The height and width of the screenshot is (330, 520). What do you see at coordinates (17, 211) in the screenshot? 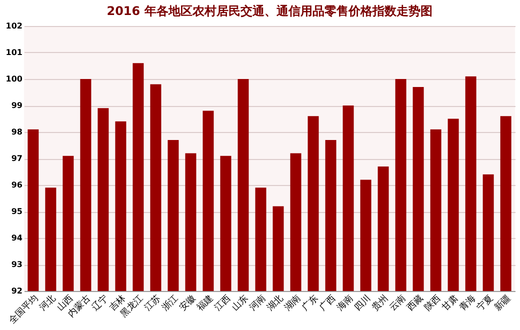
I see `y-tick-label: 95` at bounding box center [17, 211].